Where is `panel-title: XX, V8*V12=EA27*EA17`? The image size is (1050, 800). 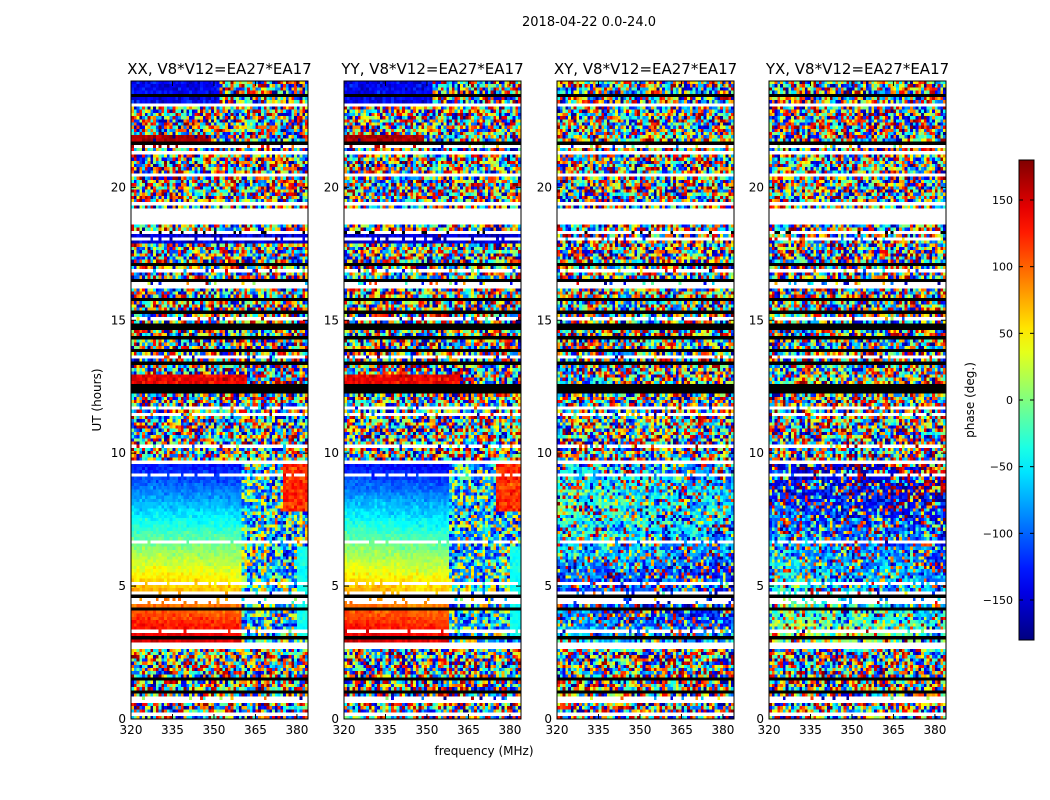
panel-title: XX, V8*V12=EA27*EA17 is located at coordinates (219, 69).